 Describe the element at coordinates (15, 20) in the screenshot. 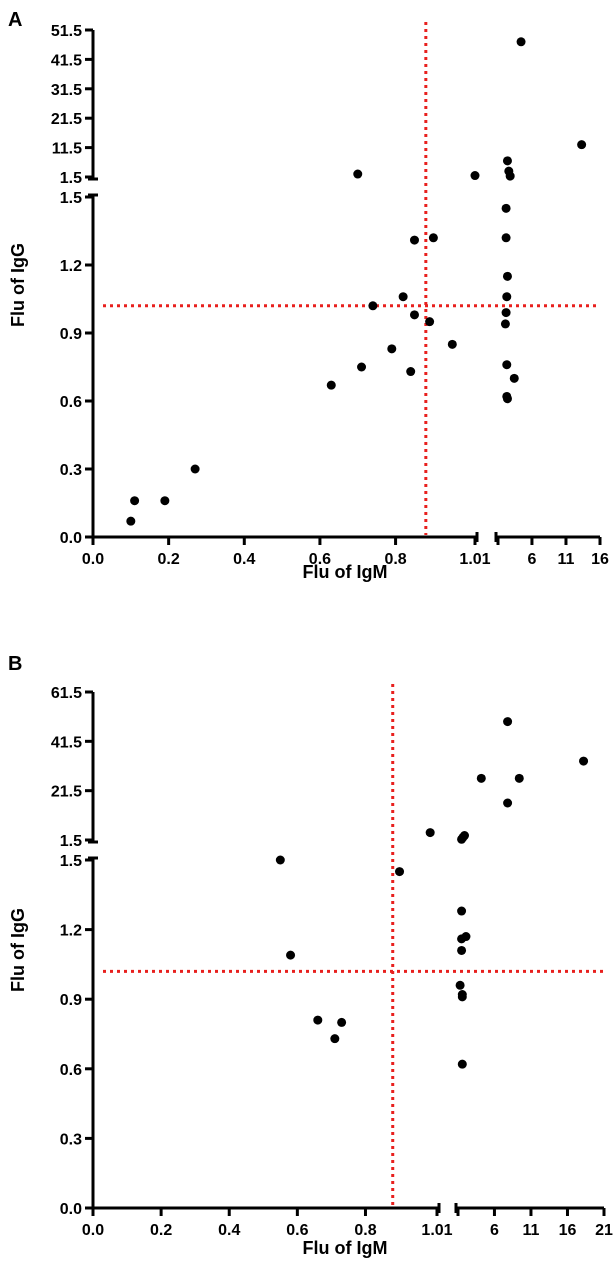

I see `panel-label: A` at that location.